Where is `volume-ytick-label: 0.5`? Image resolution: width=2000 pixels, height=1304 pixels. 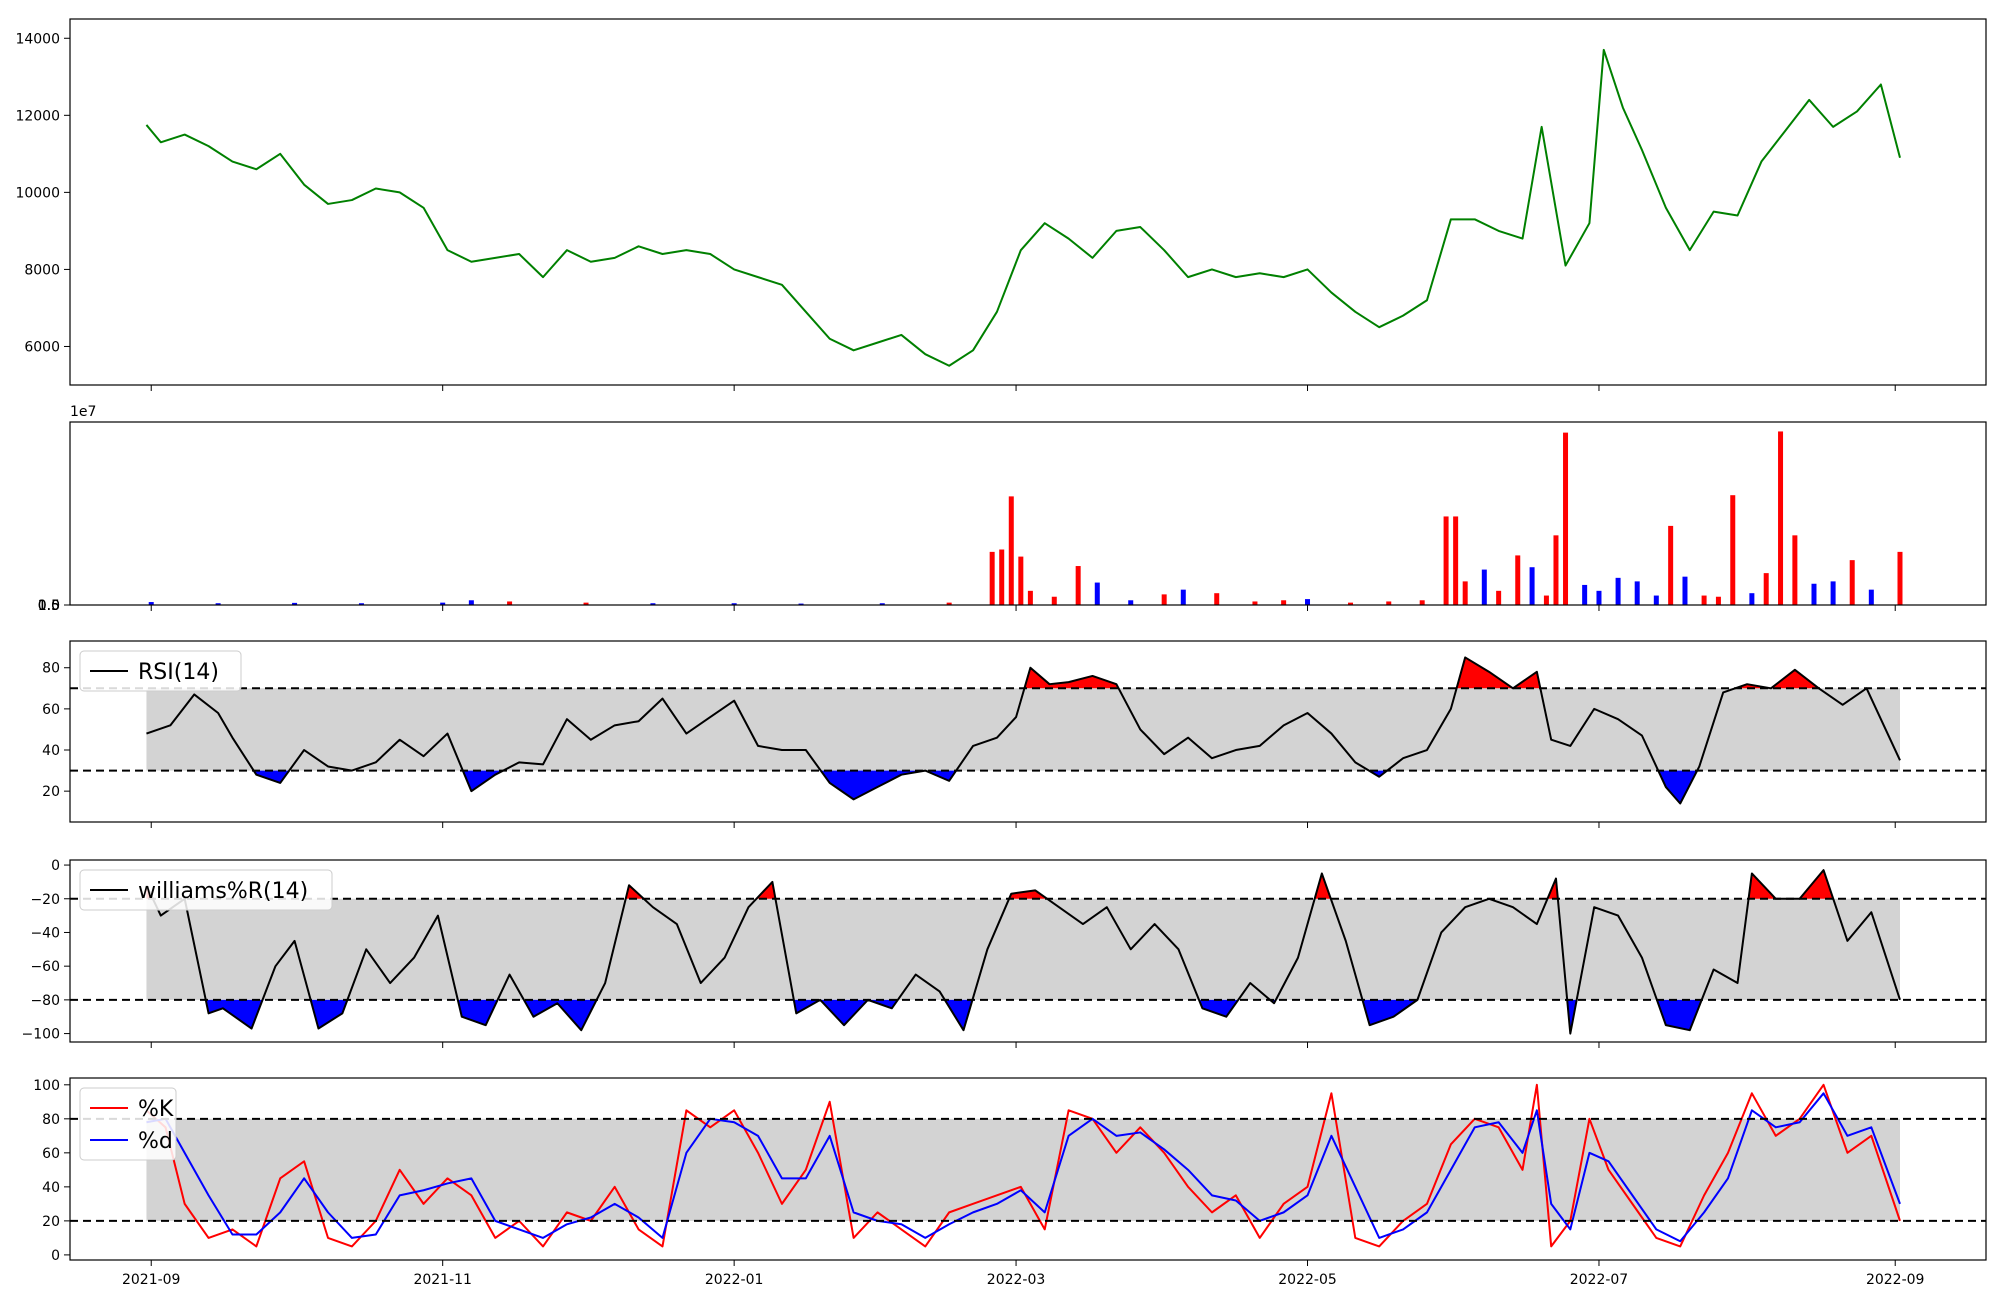 volume-ytick-label: 0.5 is located at coordinates (49, 606).